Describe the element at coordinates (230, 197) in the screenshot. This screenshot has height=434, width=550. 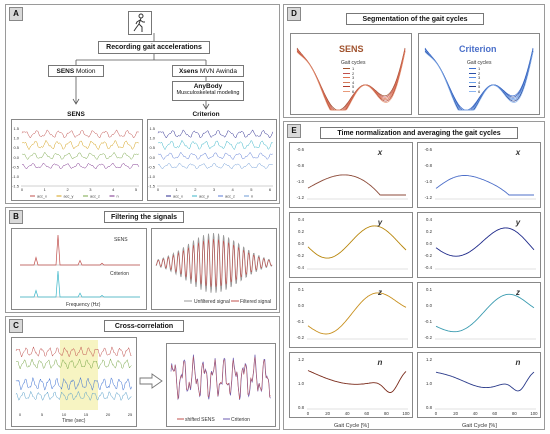
I see `crit-legend-label: acc_z` at that location.